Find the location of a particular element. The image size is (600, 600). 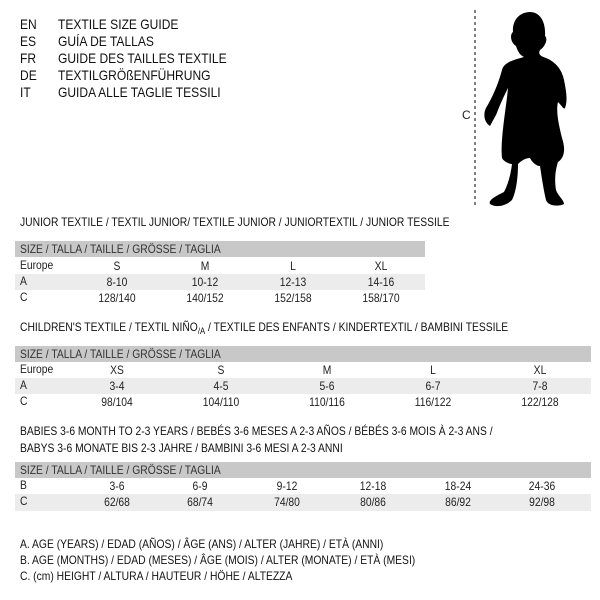

lang-code: EN is located at coordinates (28, 24).